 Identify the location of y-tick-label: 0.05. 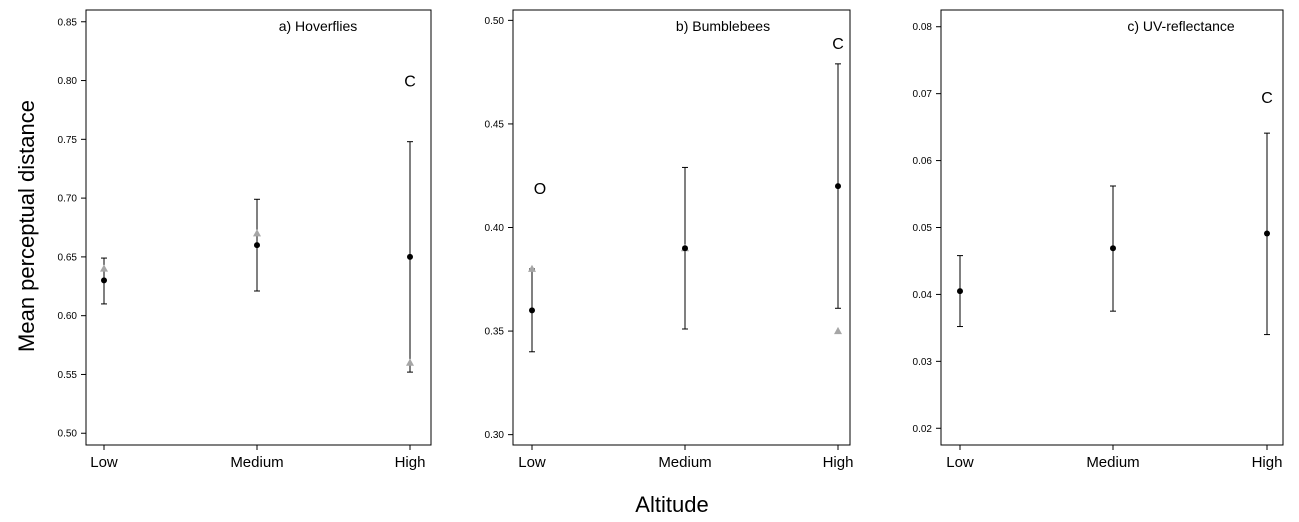
(923, 228).